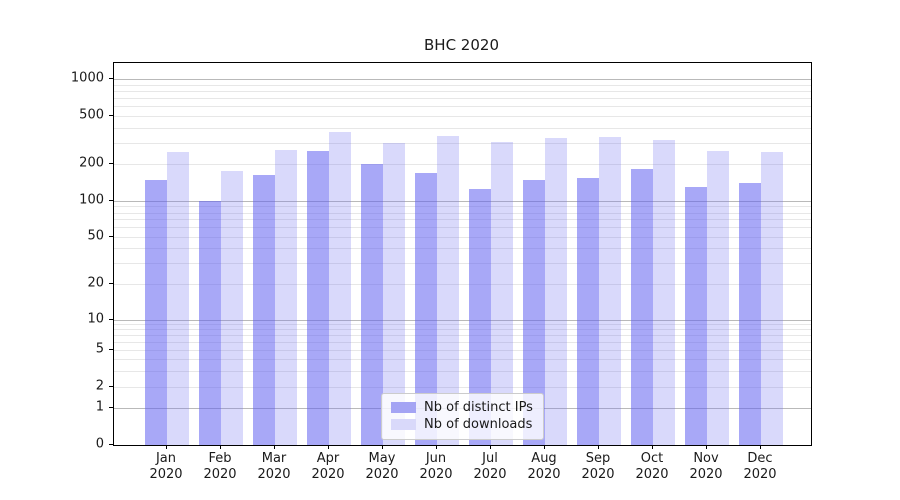 The height and width of the screenshot is (500, 900). What do you see at coordinates (403, 424) in the screenshot?
I see `legend-swatch-downloads-icon` at bounding box center [403, 424].